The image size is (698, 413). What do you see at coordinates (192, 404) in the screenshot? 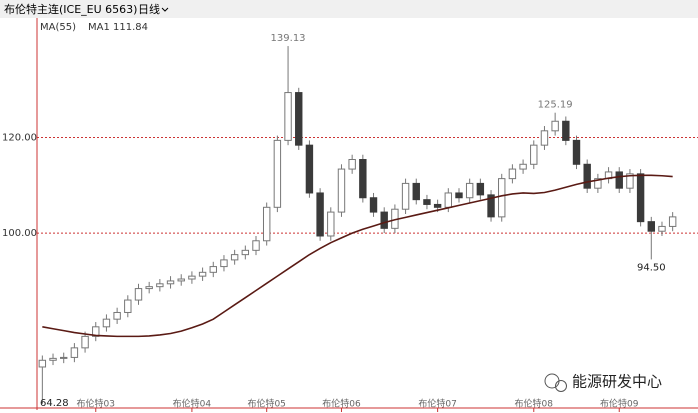
I see `x-tick-label: 布伦特04` at bounding box center [192, 404].